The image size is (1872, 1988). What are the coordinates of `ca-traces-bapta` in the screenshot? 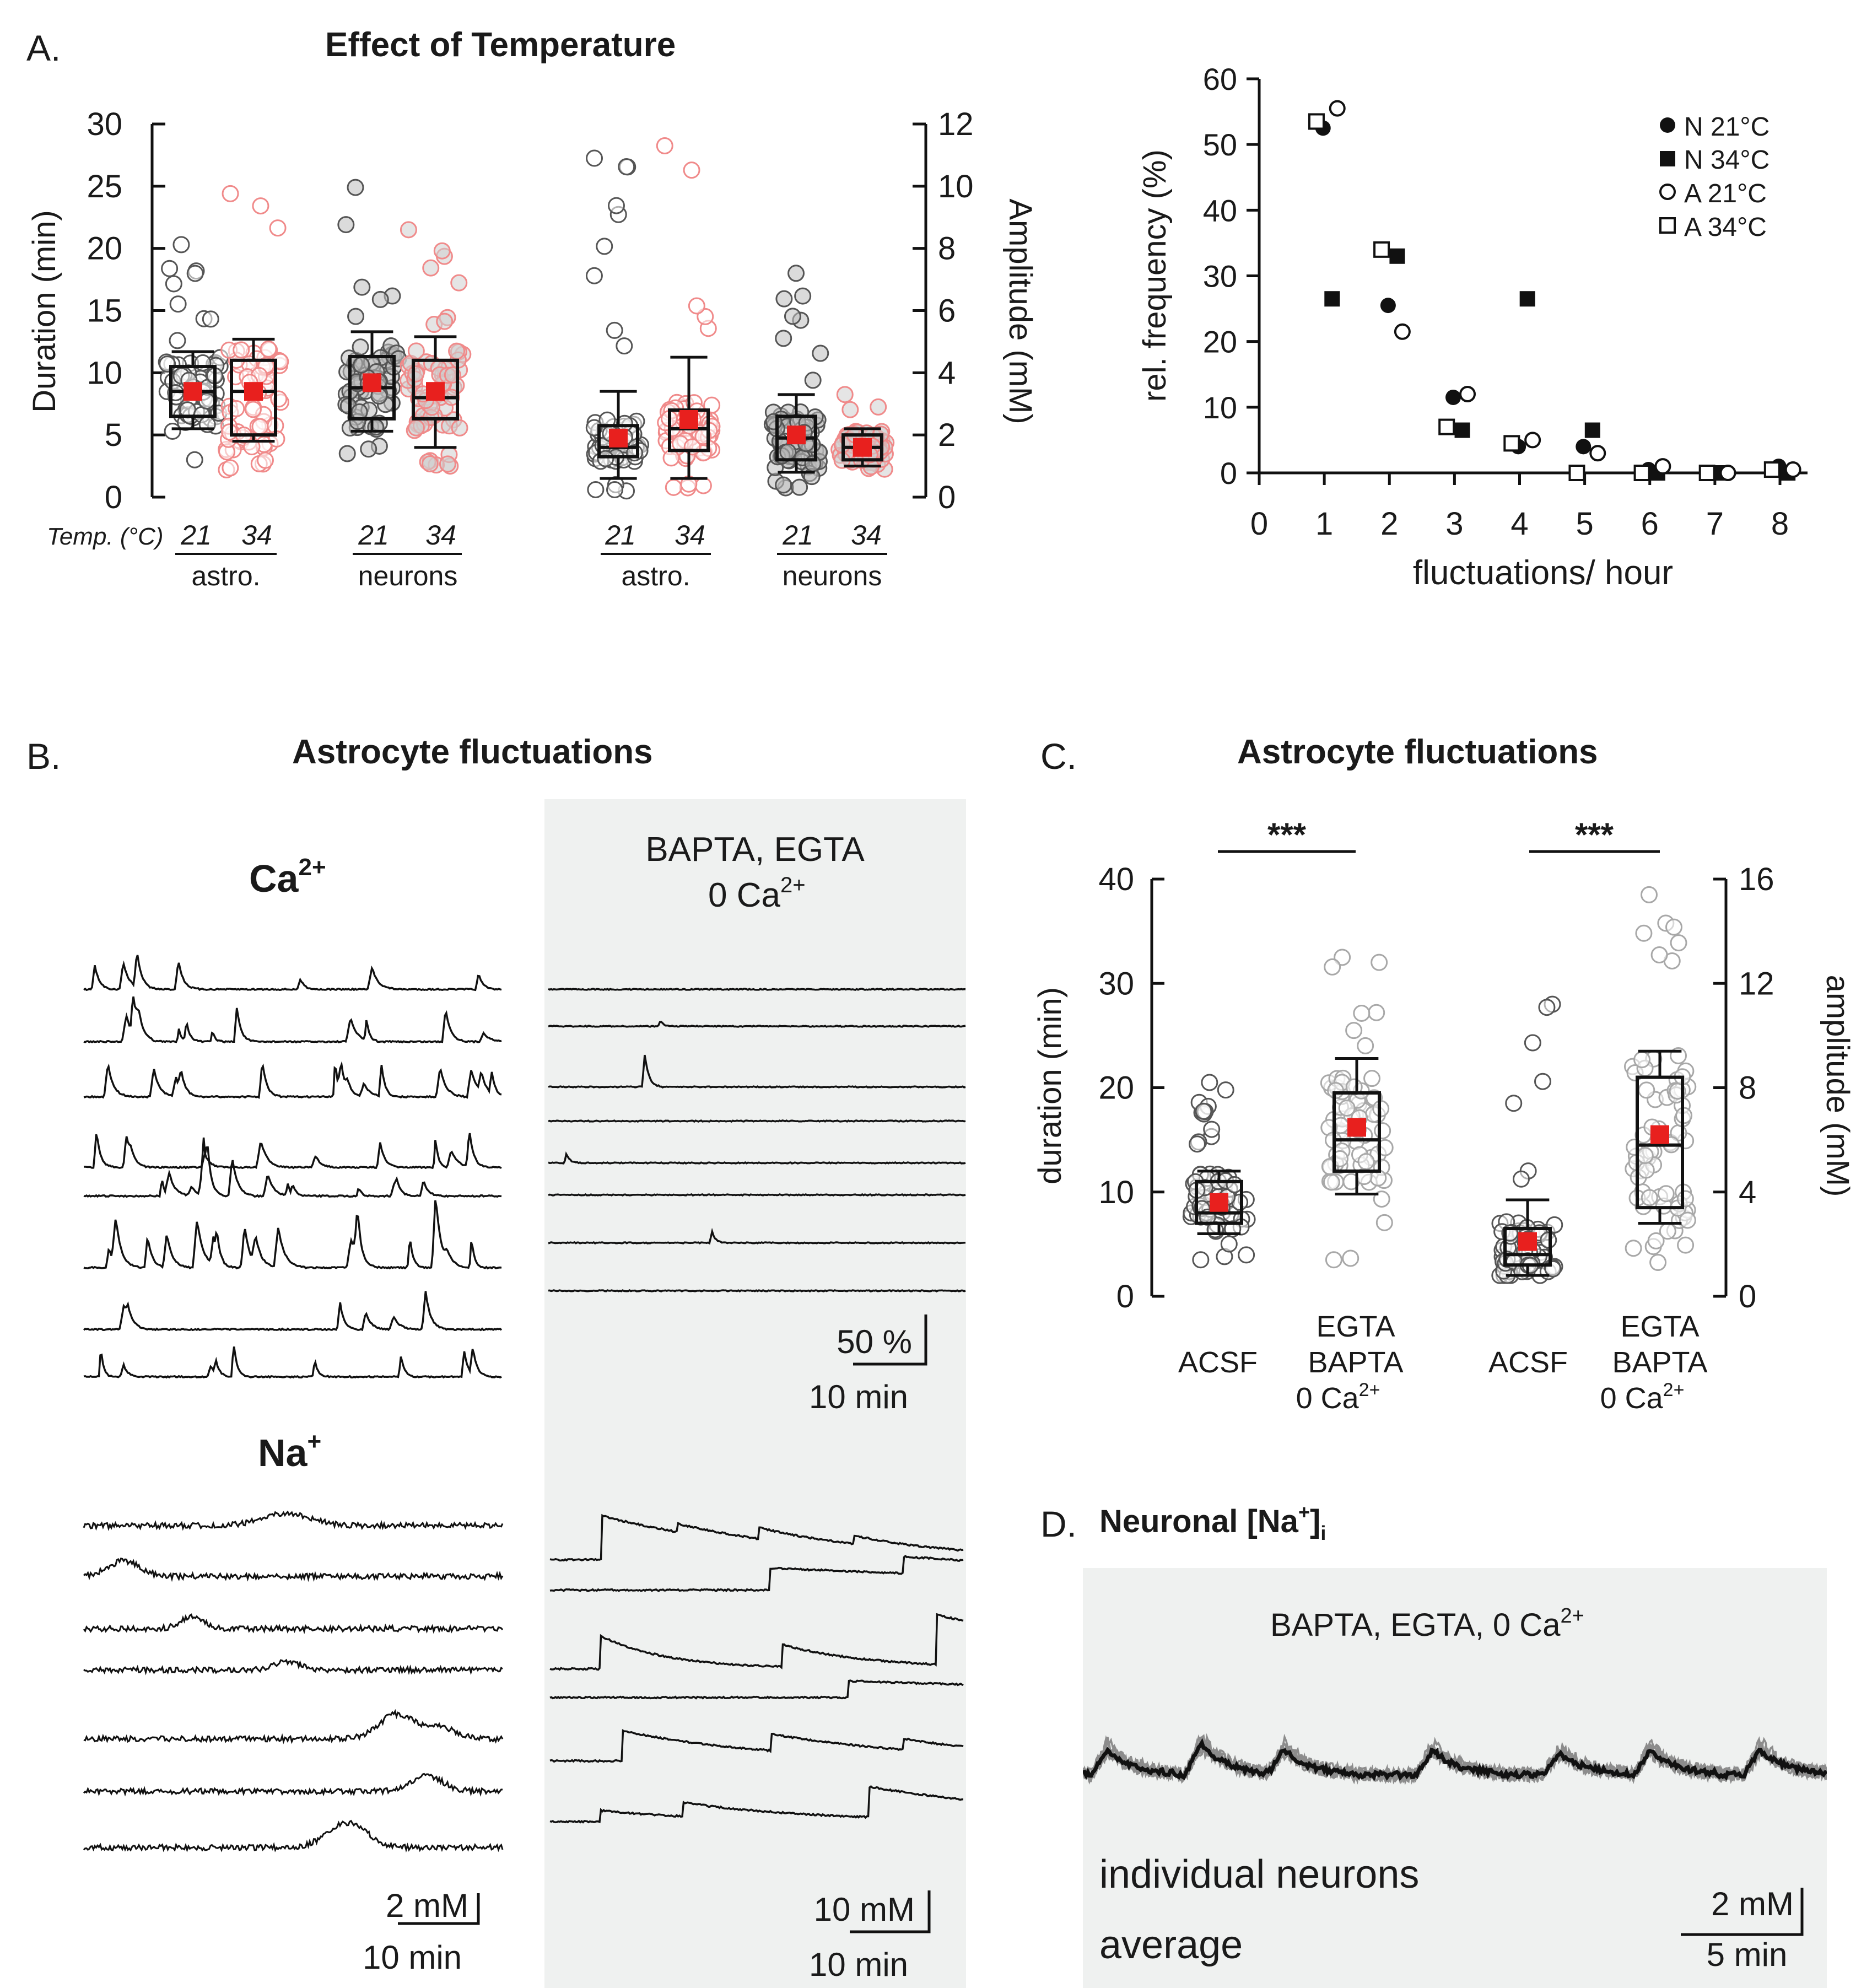 It's located at (757, 1140).